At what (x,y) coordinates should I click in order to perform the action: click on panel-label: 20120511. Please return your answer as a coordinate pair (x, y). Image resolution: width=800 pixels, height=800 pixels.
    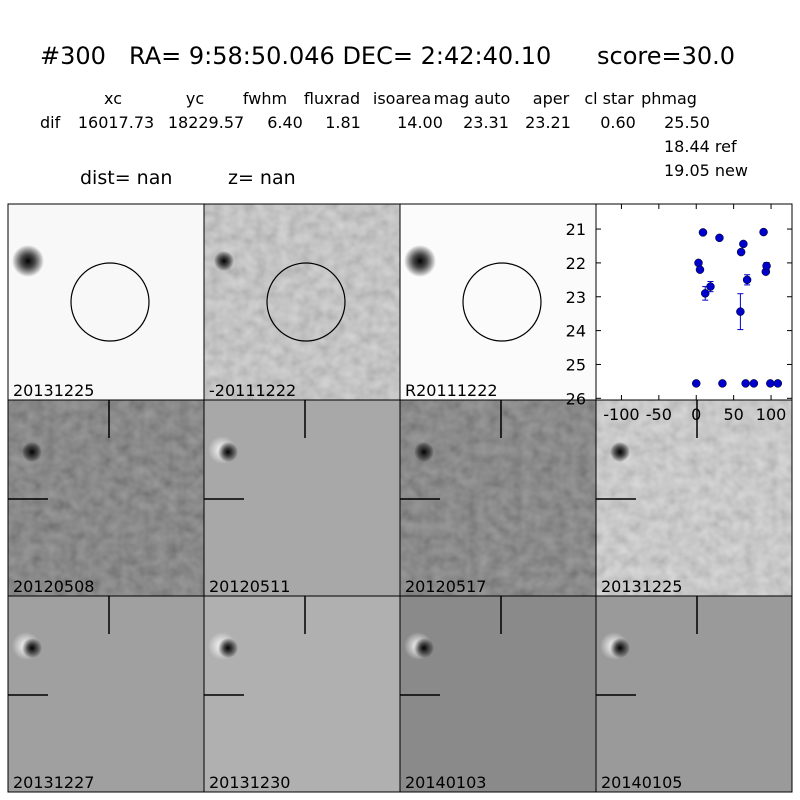
    Looking at the image, I should click on (249, 586).